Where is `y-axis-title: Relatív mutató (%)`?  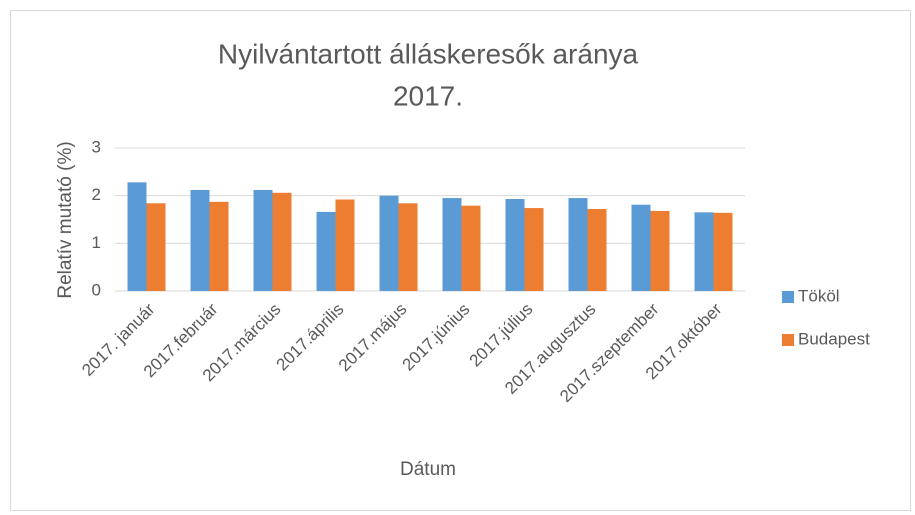
y-axis-title: Relatív mutató (%) is located at coordinates (65, 219).